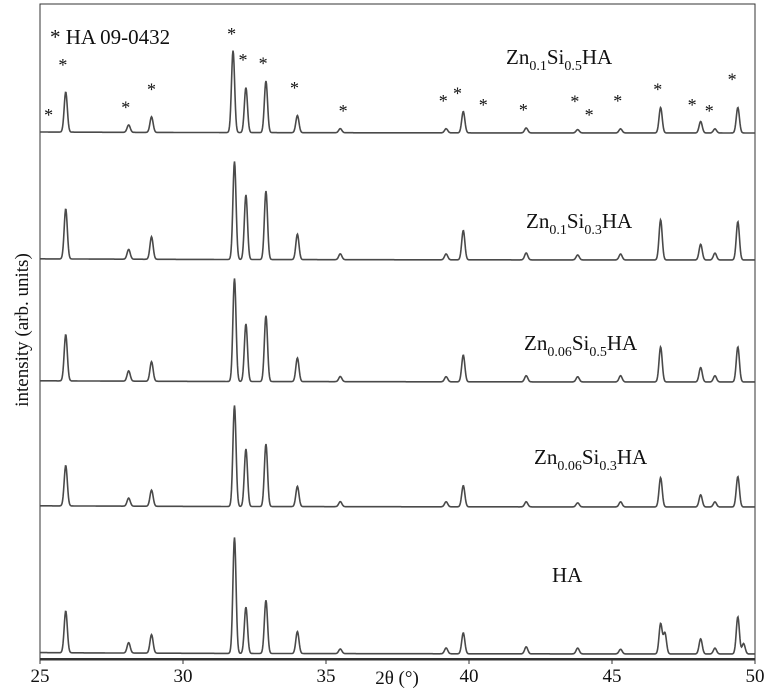  What do you see at coordinates (567, 575) in the screenshot?
I see `series-label: HA` at bounding box center [567, 575].